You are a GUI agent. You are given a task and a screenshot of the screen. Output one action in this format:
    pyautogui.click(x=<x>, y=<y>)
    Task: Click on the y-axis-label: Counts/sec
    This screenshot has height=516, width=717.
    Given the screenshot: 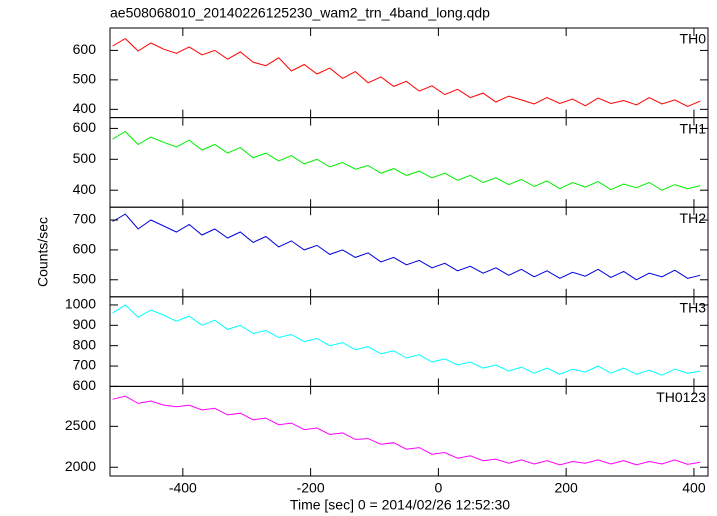 What is the action you would take?
    pyautogui.click(x=43, y=252)
    